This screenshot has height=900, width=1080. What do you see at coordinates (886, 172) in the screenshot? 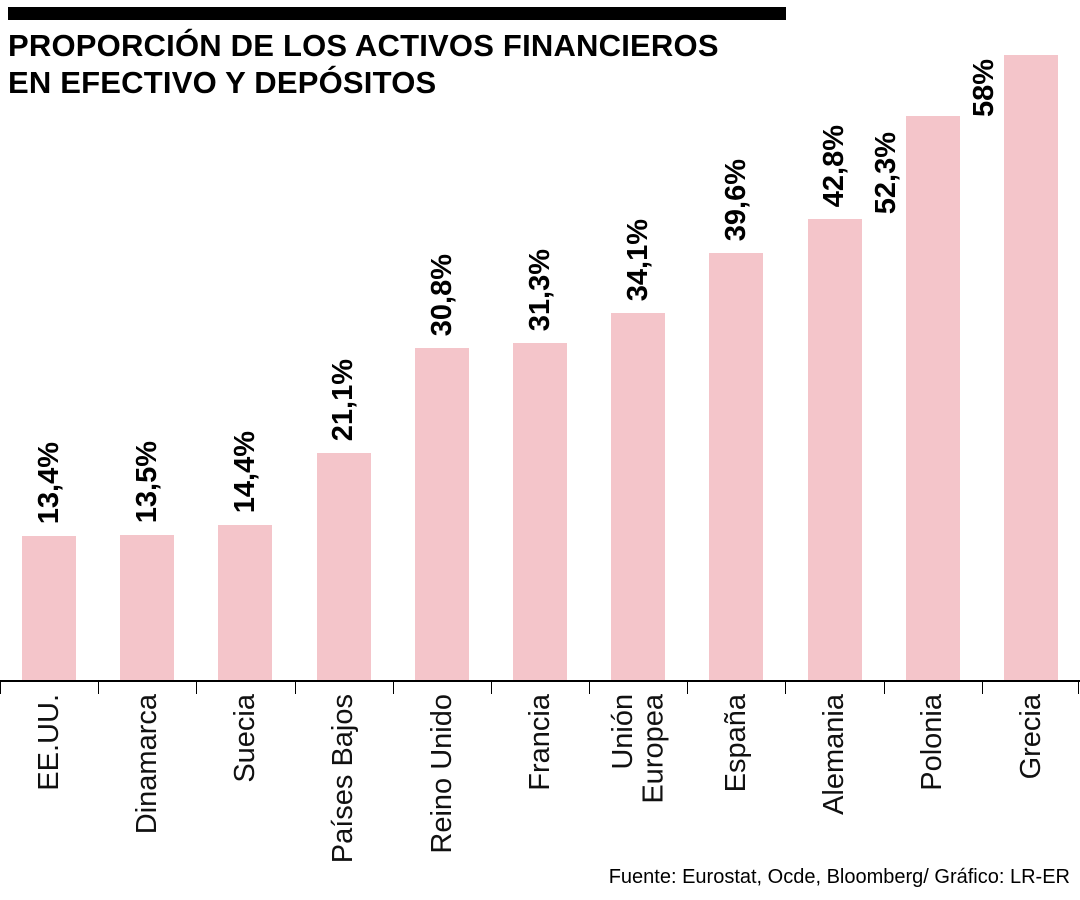
I see `bar-value-label: 52,3%` at bounding box center [886, 172].